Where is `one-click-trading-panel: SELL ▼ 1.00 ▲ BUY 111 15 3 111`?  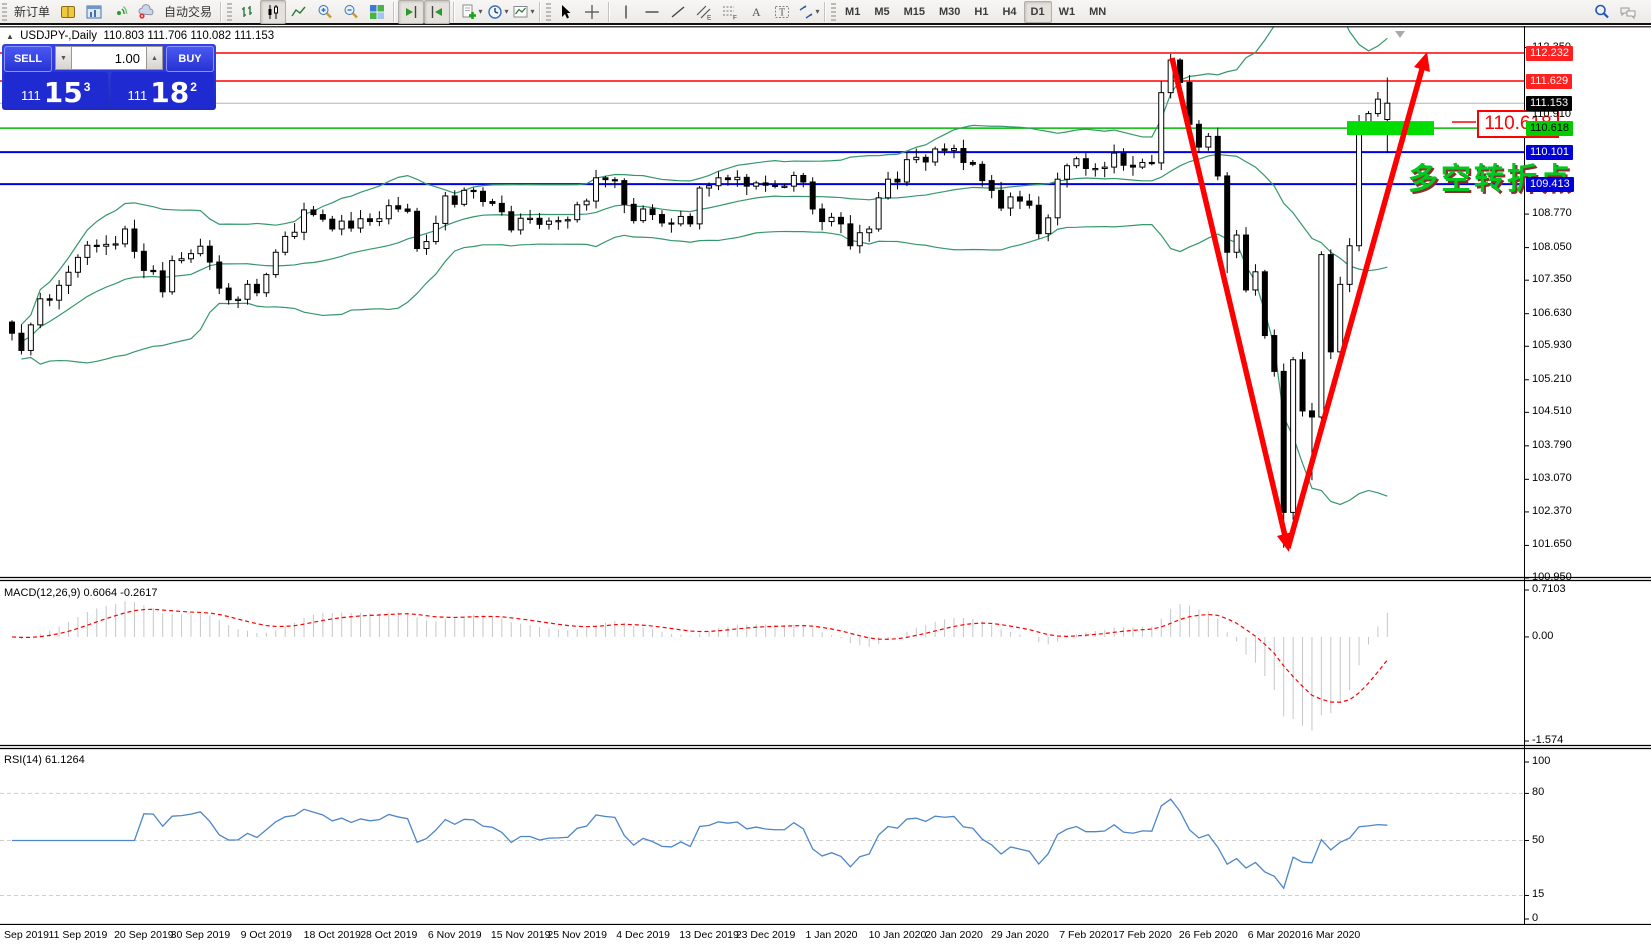 one-click-trading-panel: SELL ▼ 1.00 ▲ BUY 111 15 3 111 is located at coordinates (109, 77).